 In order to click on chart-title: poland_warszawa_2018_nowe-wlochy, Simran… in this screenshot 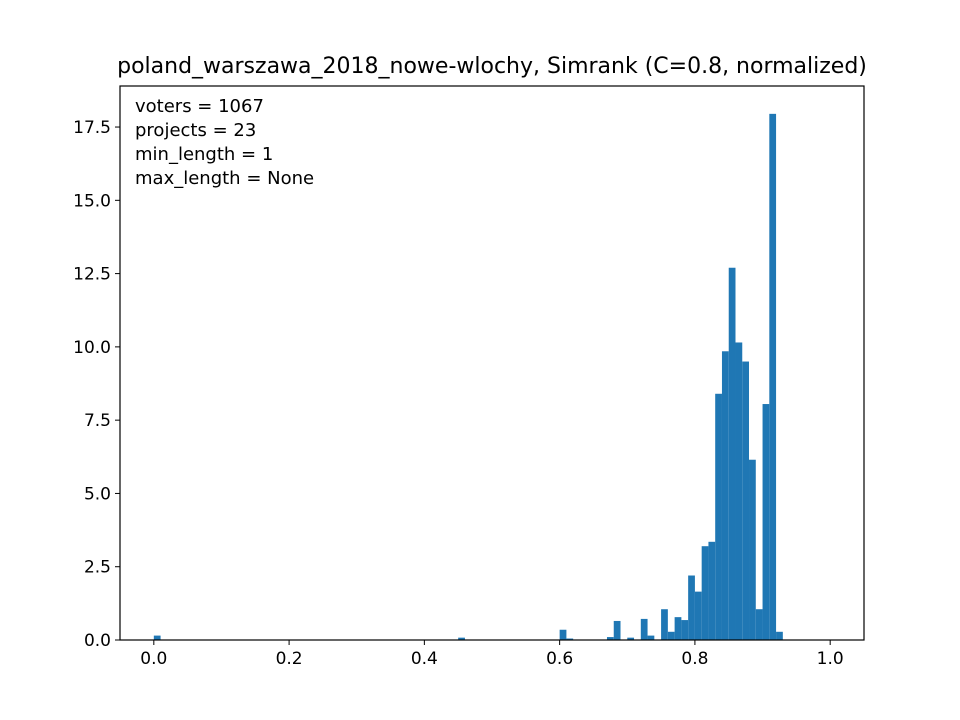, I will do `click(492, 66)`.